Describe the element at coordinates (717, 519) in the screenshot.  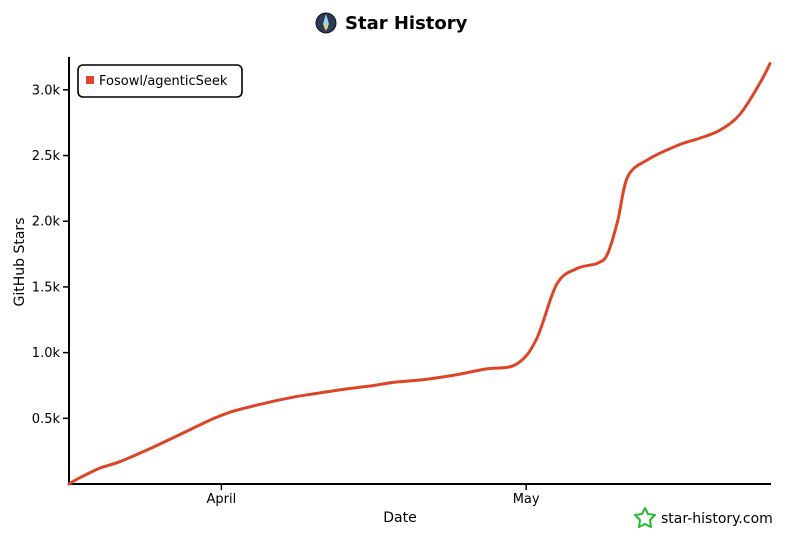
I see `watermark-text: star-history.com` at that location.